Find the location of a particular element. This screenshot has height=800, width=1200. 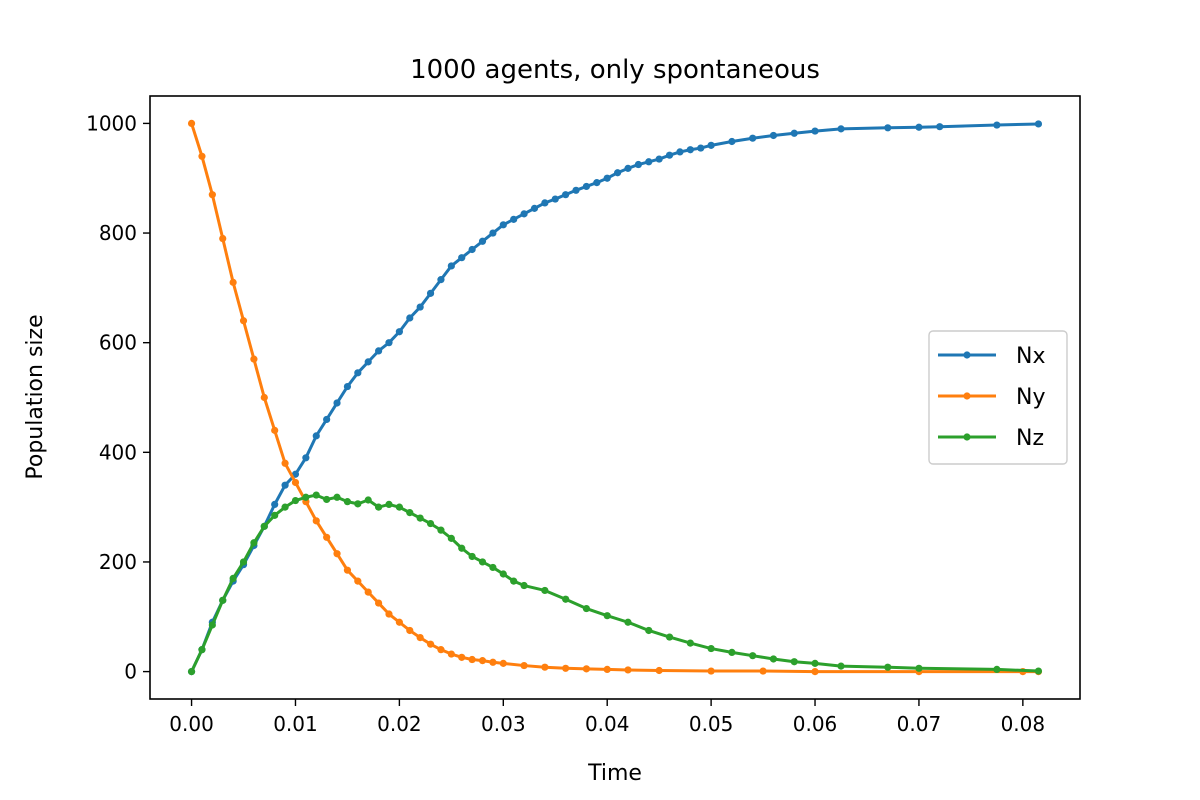

legend-label: Nz is located at coordinates (1030, 438).